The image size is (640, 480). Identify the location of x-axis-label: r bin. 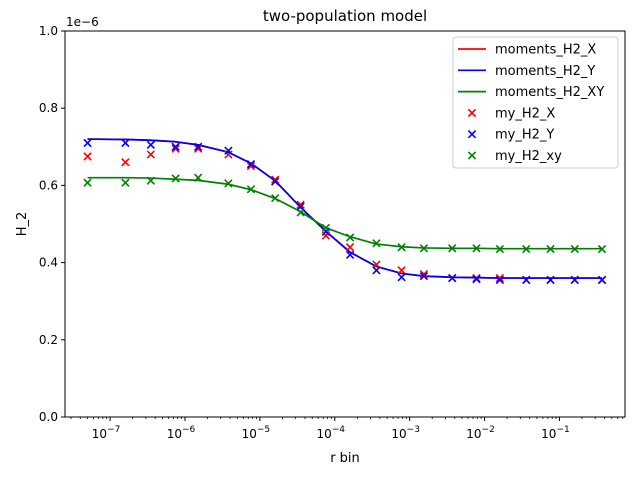
(345, 458).